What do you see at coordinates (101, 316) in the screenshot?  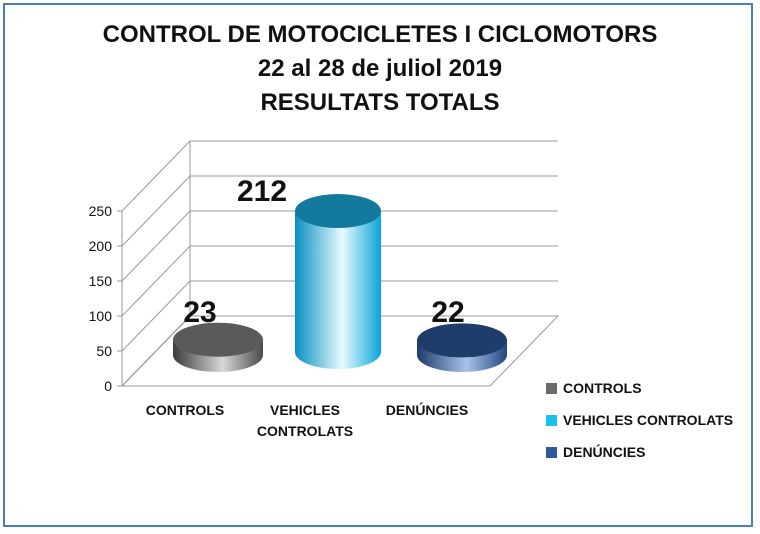 I see `y-tick-label: 100` at bounding box center [101, 316].